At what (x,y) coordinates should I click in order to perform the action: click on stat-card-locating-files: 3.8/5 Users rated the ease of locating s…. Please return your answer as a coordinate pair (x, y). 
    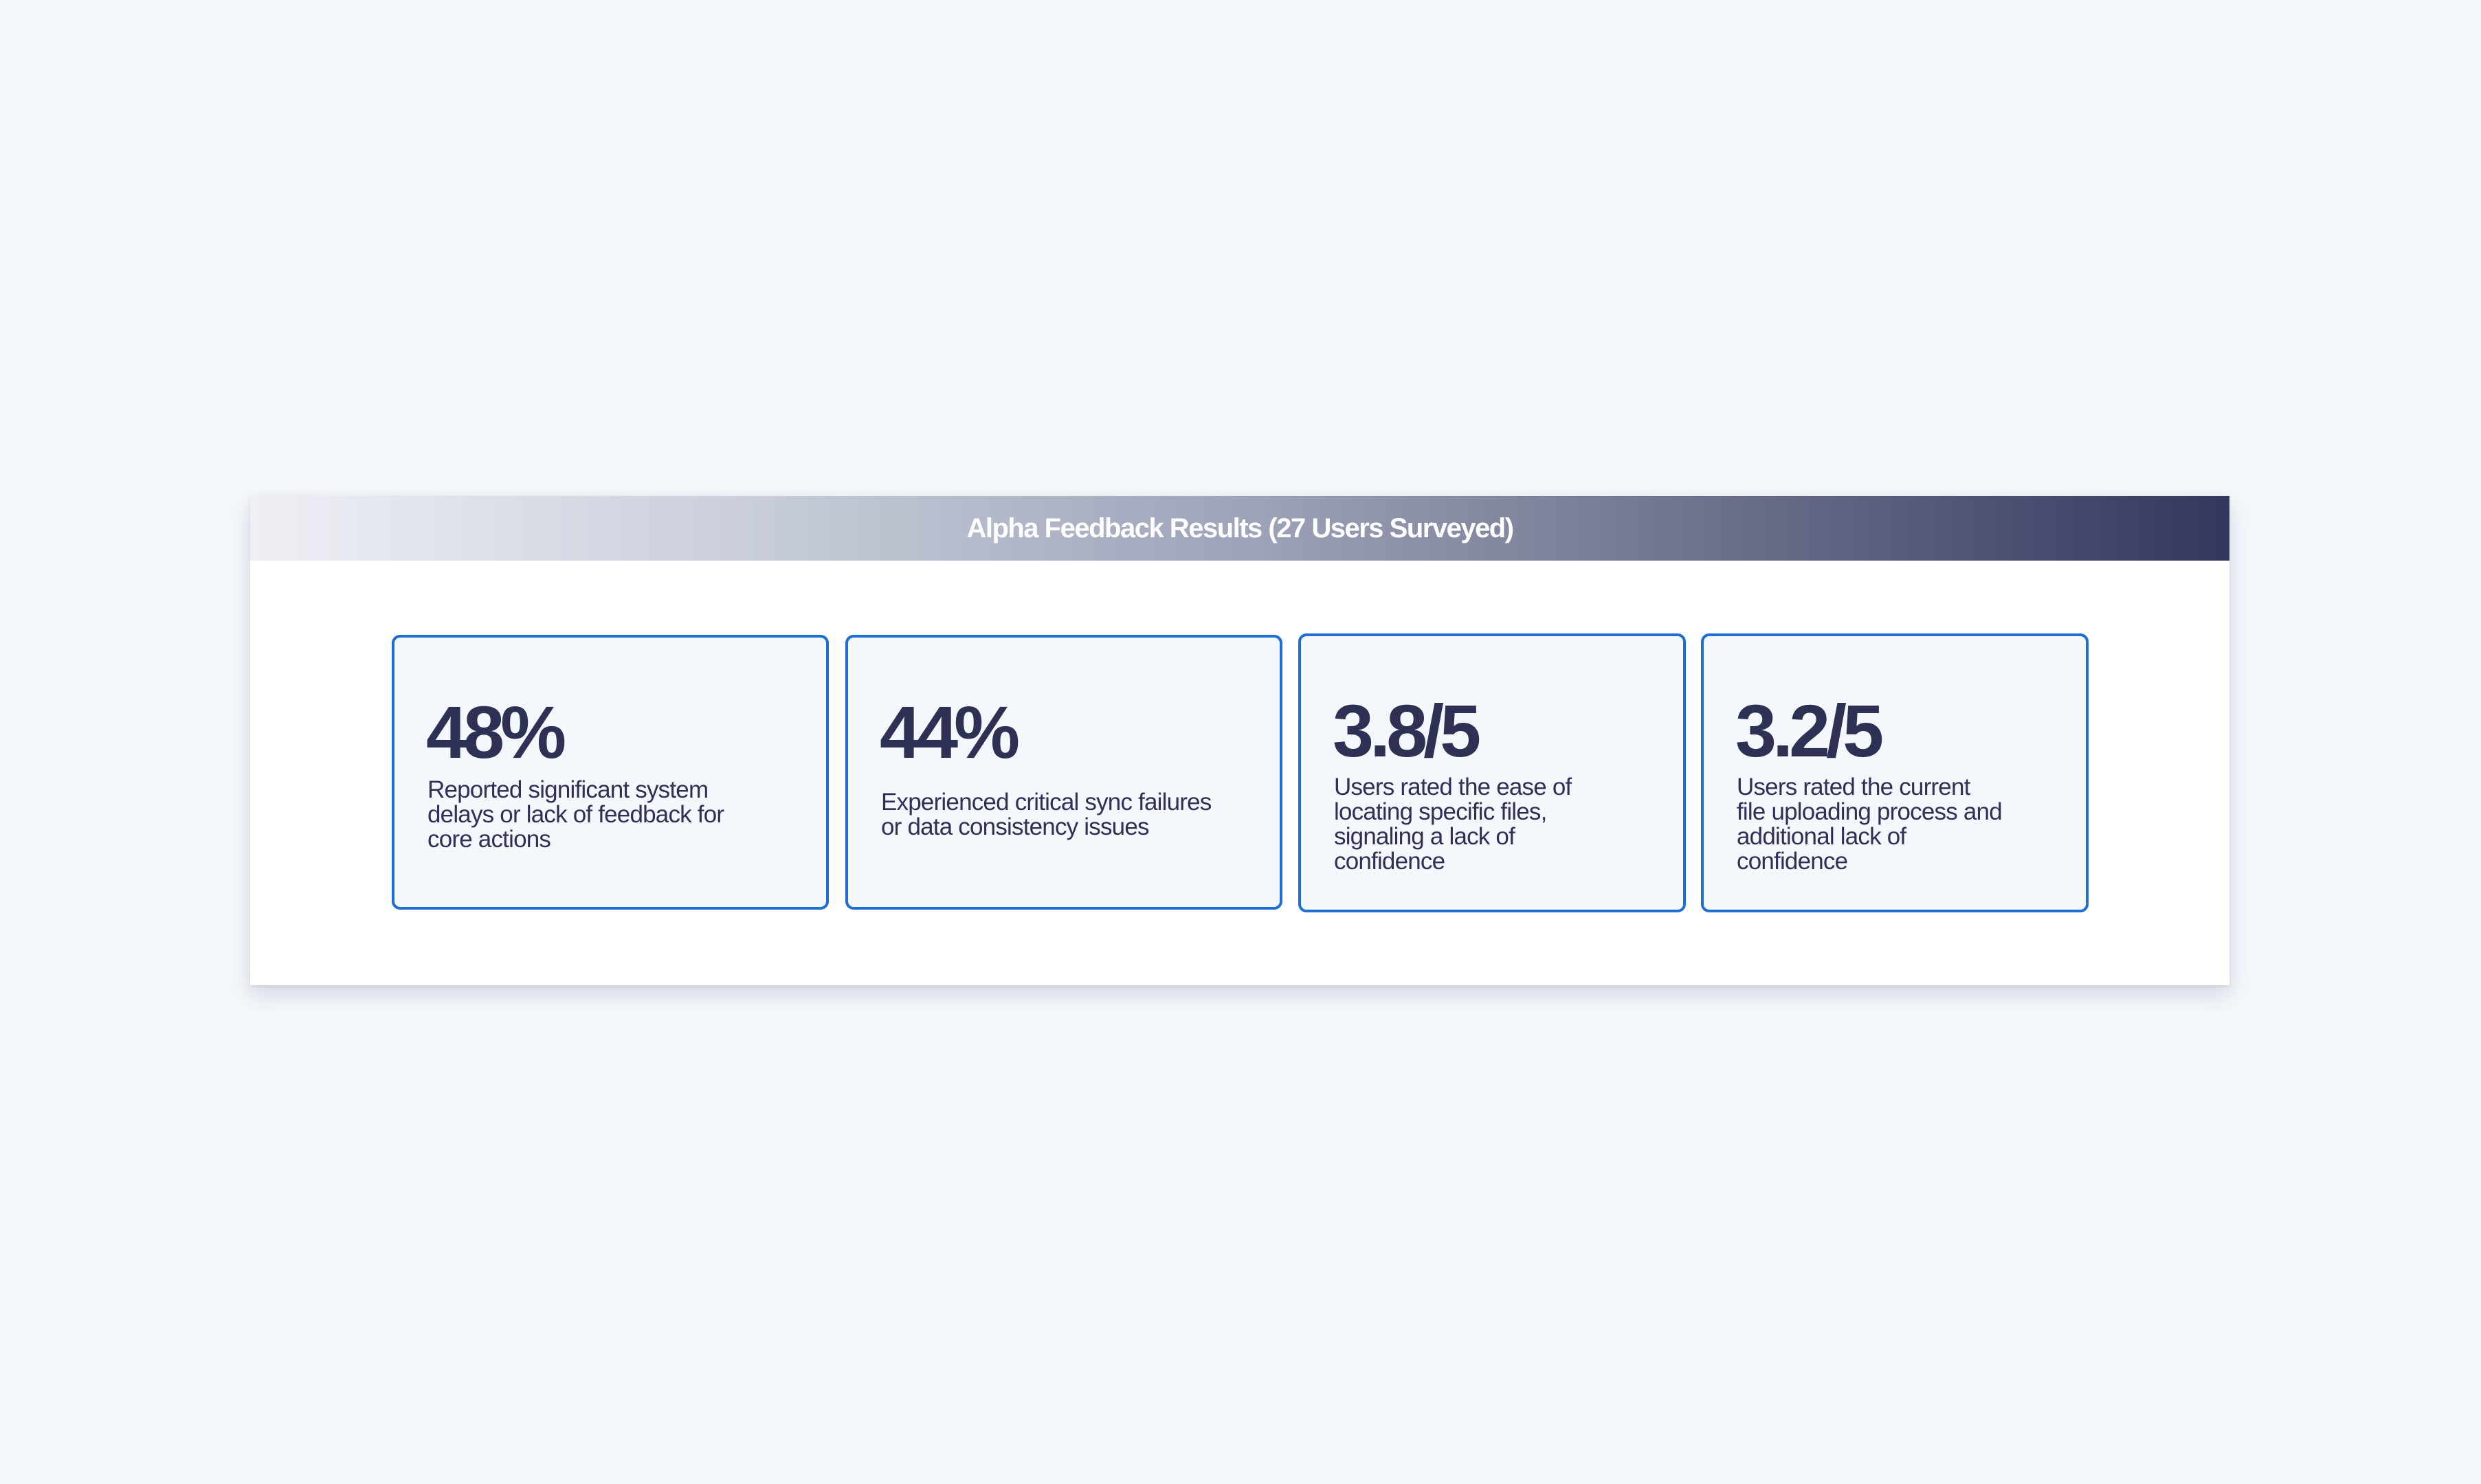
    Looking at the image, I should click on (1492, 772).